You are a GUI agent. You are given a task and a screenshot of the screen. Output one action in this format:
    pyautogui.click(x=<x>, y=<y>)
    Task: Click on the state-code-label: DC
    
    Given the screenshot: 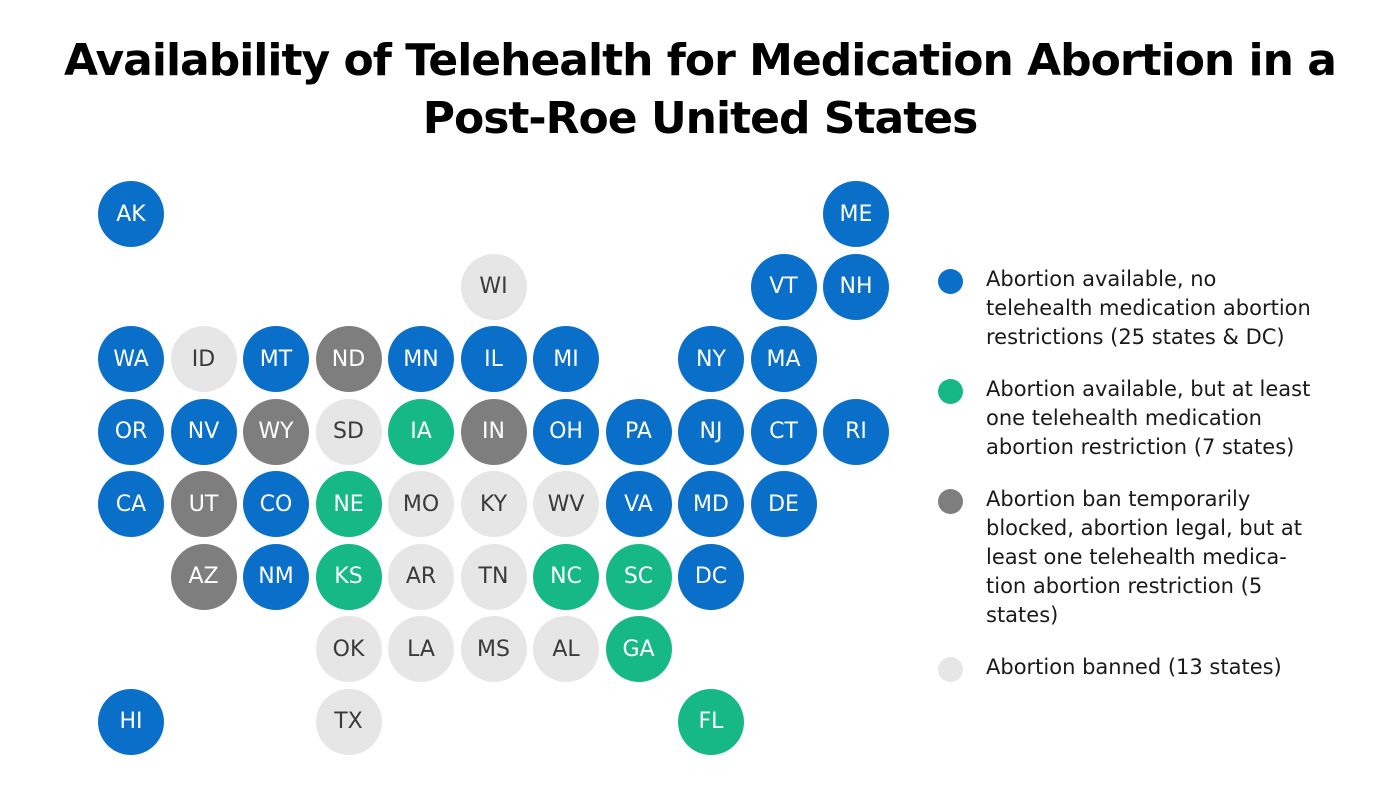 What is the action you would take?
    pyautogui.click(x=711, y=576)
    